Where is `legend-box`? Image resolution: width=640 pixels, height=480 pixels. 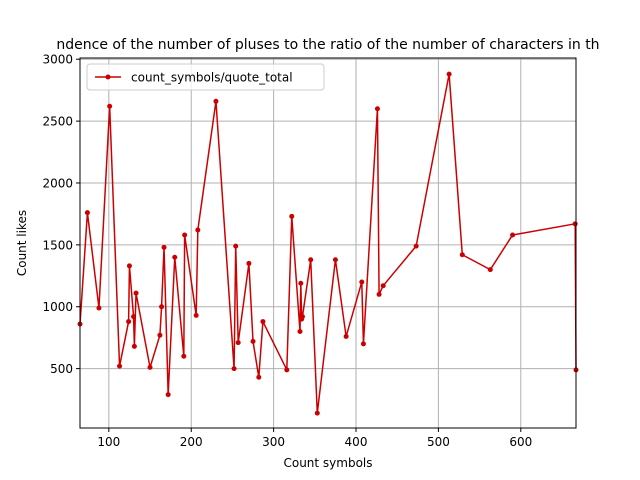 legend-box is located at coordinates (205, 77).